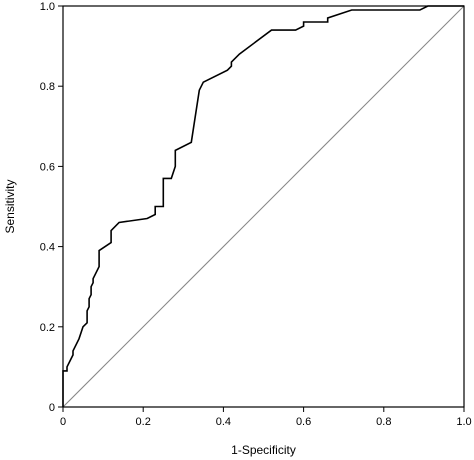 This screenshot has height=460, width=474. I want to click on y-tick-label: 0.4, so click(47, 248).